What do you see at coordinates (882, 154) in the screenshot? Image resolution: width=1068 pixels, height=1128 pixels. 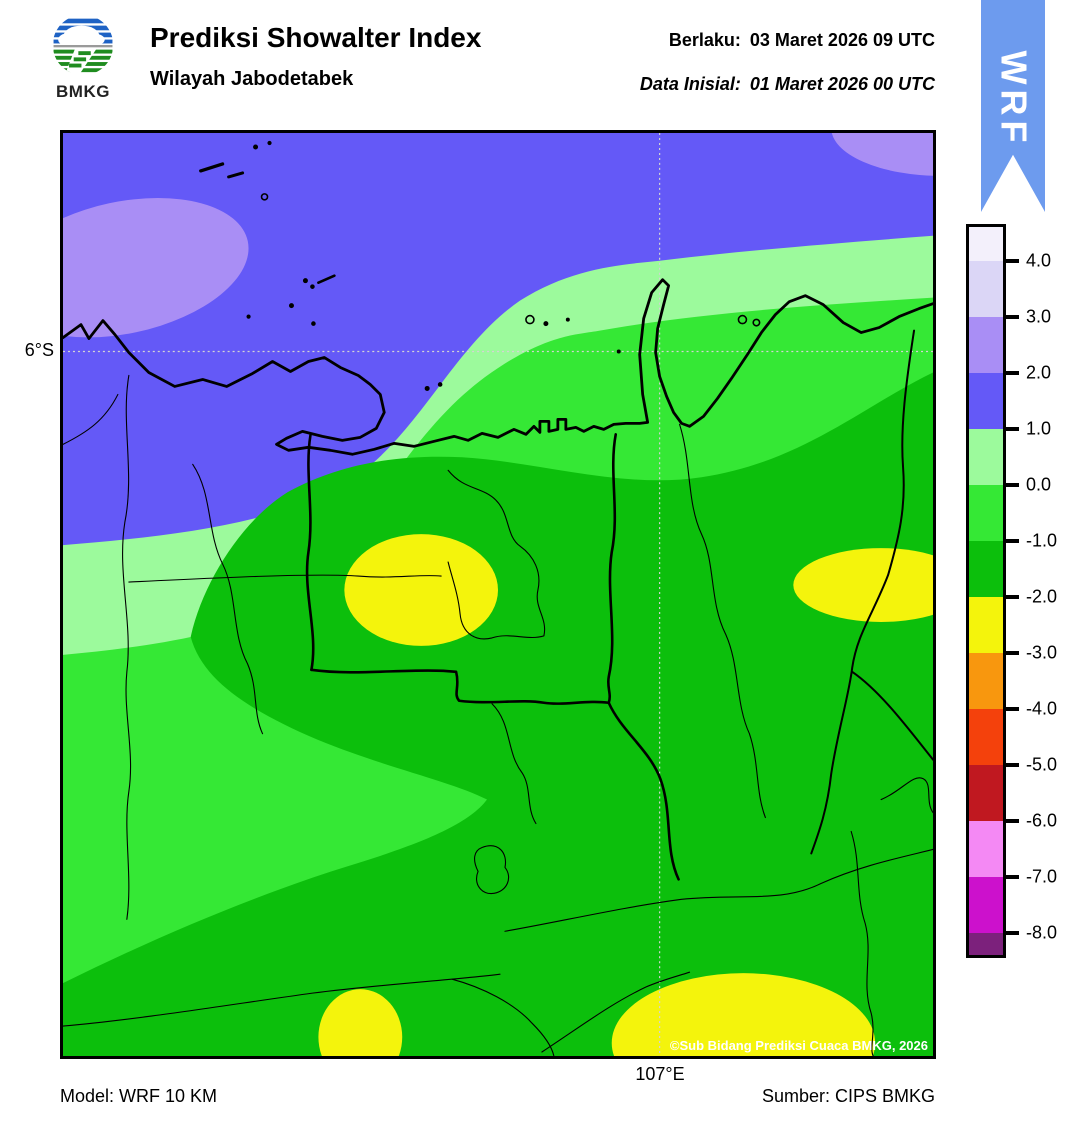 I see `contour-purple-region-topright` at bounding box center [882, 154].